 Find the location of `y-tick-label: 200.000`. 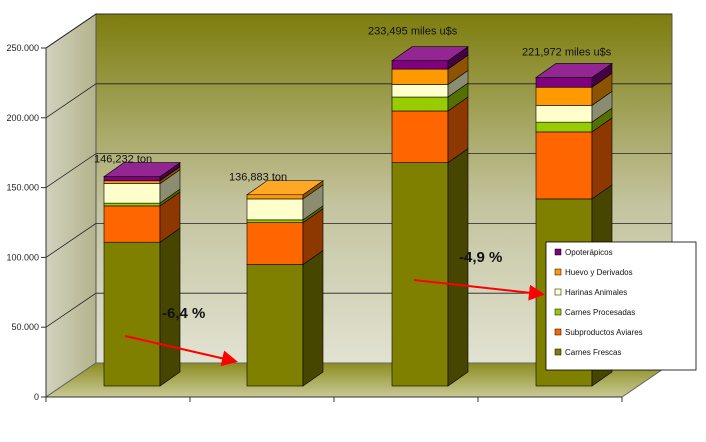

y-tick-label: 200.000 is located at coordinates (22, 118).